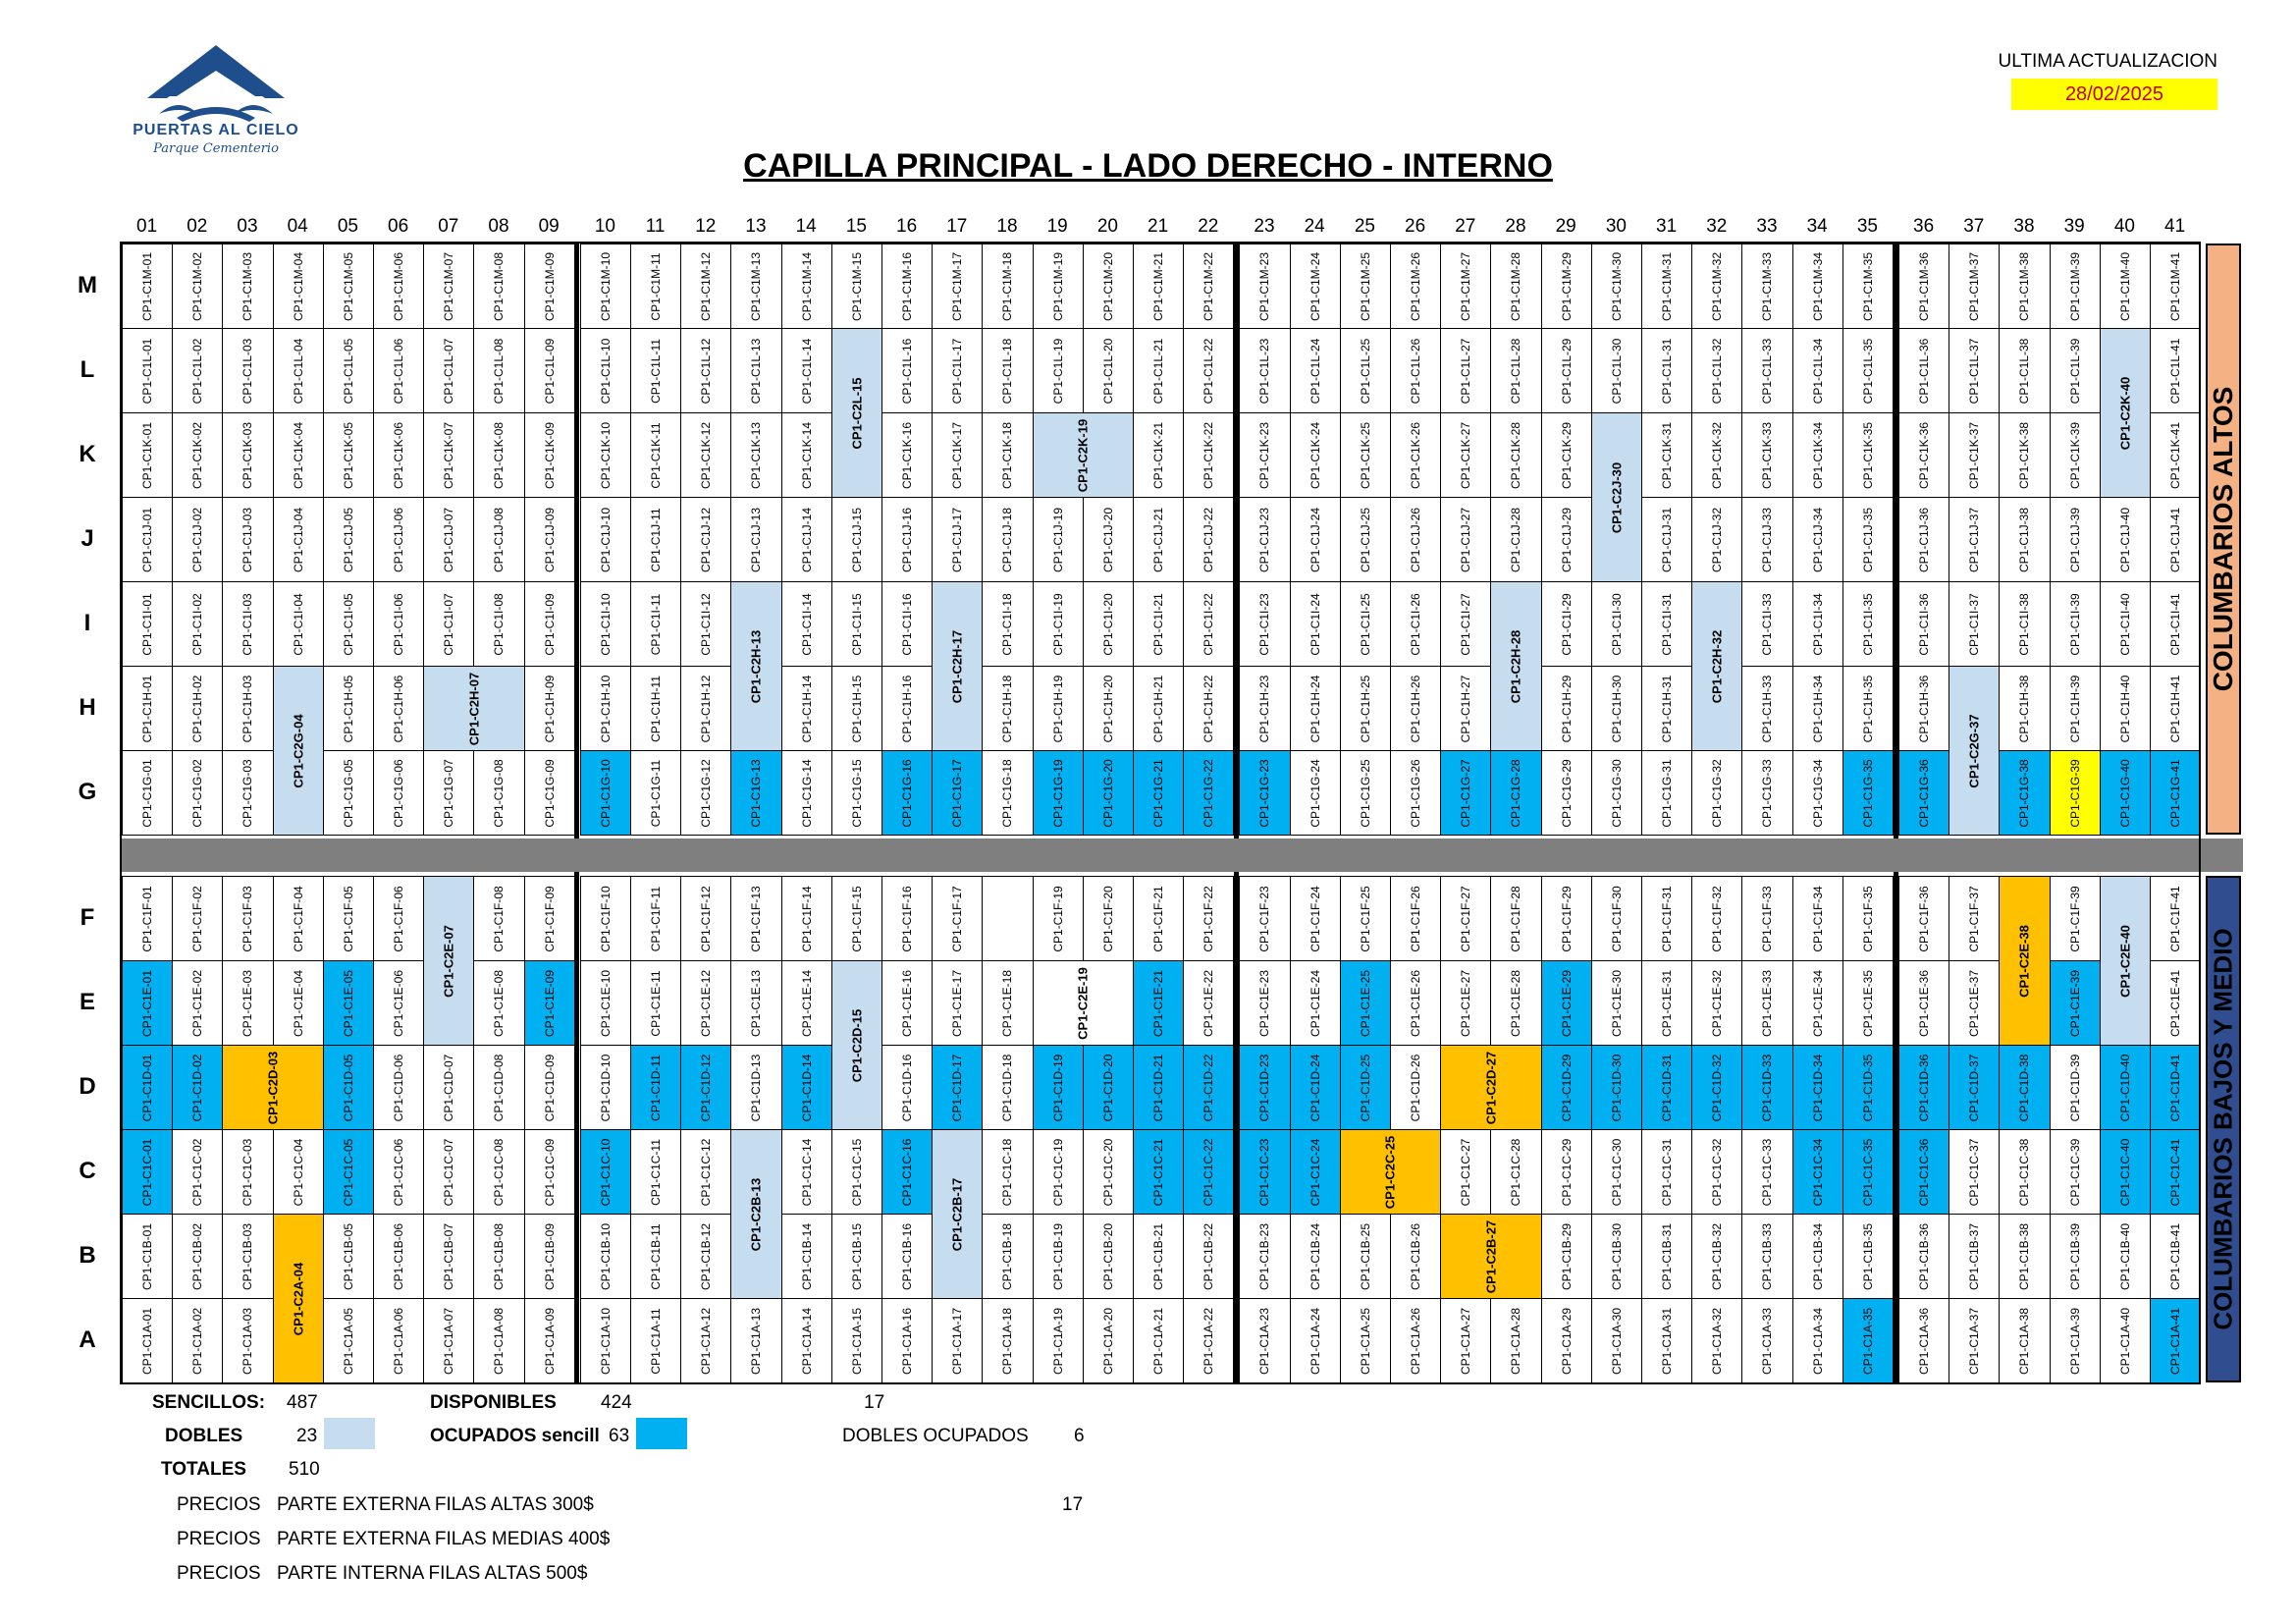 The width and height of the screenshot is (2296, 1624). I want to click on niche-cell: CP1-C1I-02, so click(198, 624).